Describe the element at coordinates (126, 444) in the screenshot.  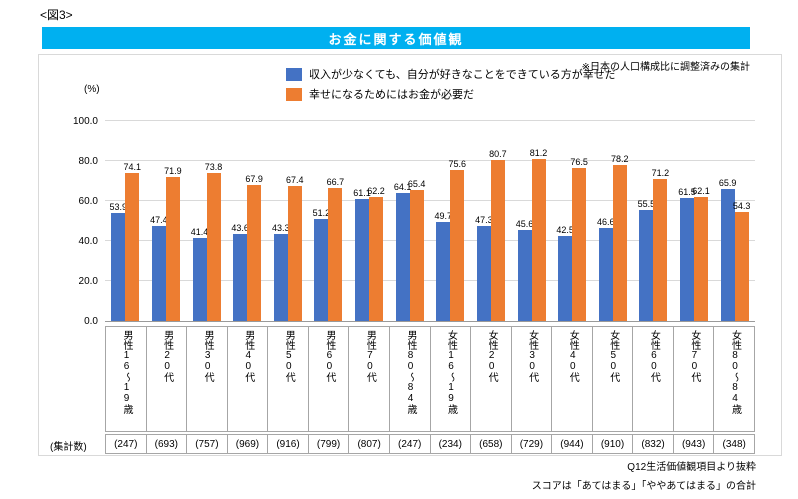
I see `count-cell: (247)` at that location.